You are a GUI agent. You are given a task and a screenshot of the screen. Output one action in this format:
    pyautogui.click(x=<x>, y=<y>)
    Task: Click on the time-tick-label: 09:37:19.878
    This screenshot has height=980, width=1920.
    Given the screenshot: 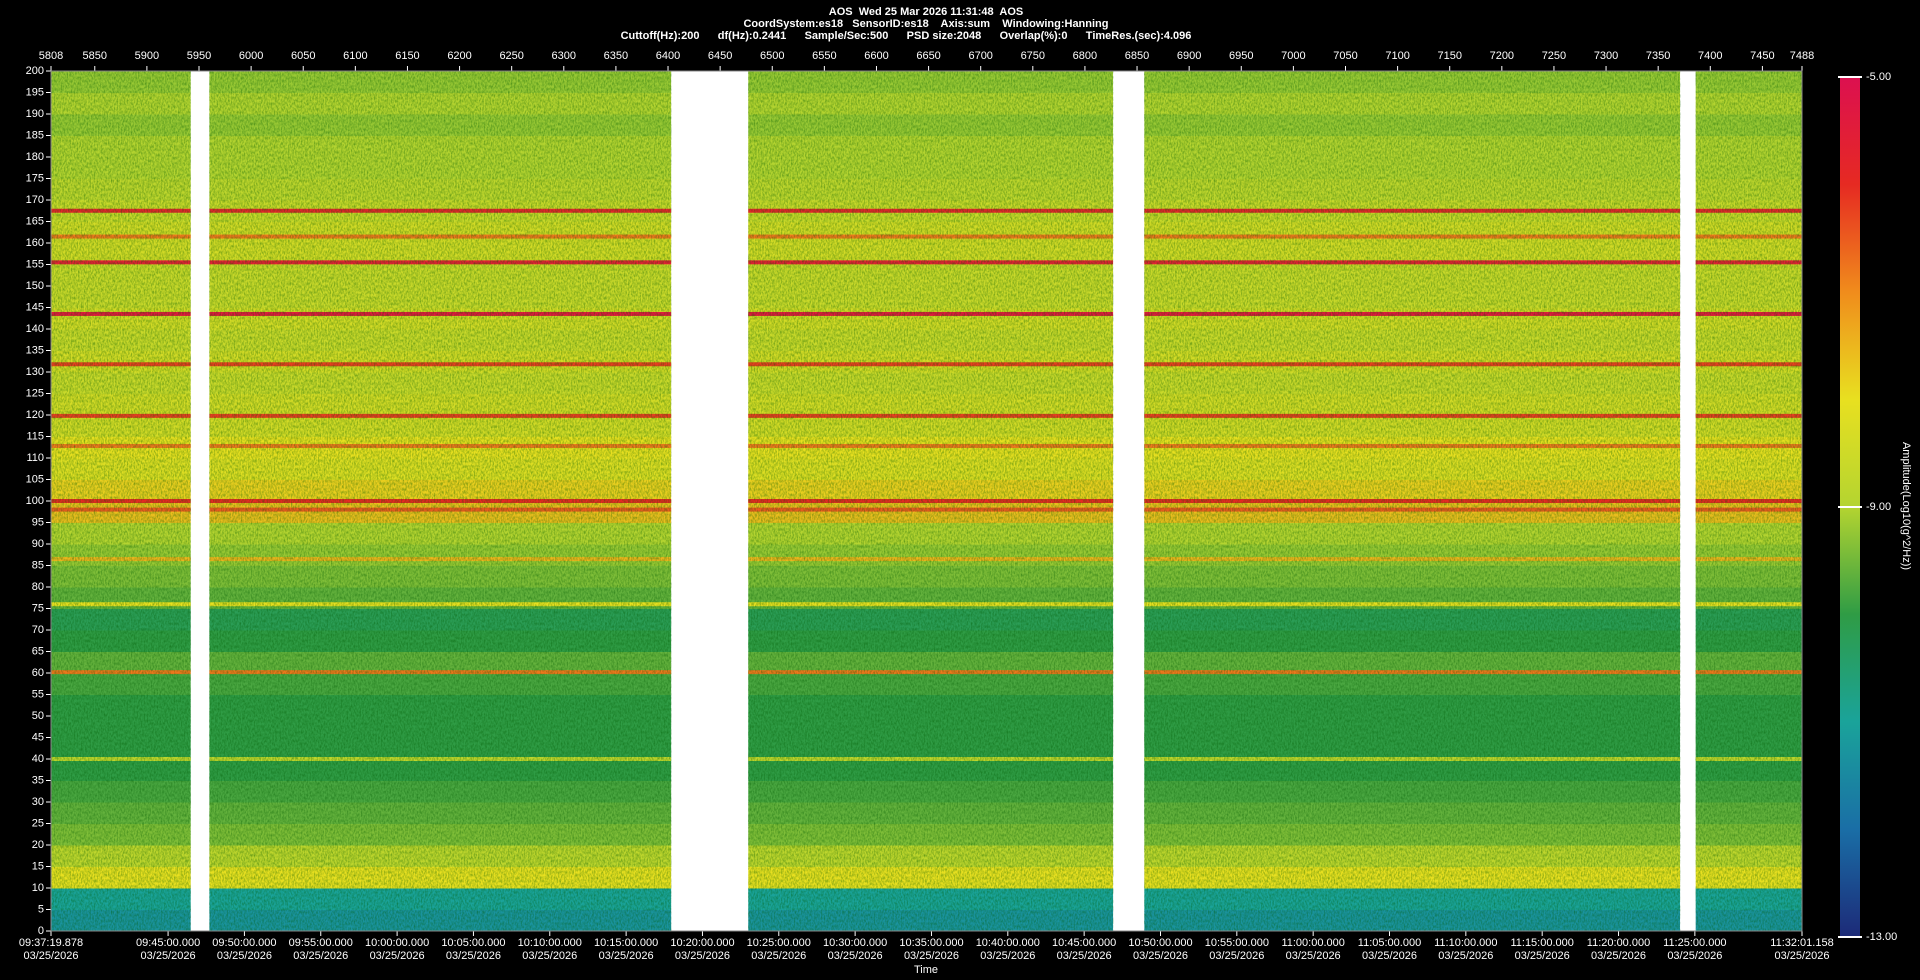 What is the action you would take?
    pyautogui.click(x=51, y=943)
    